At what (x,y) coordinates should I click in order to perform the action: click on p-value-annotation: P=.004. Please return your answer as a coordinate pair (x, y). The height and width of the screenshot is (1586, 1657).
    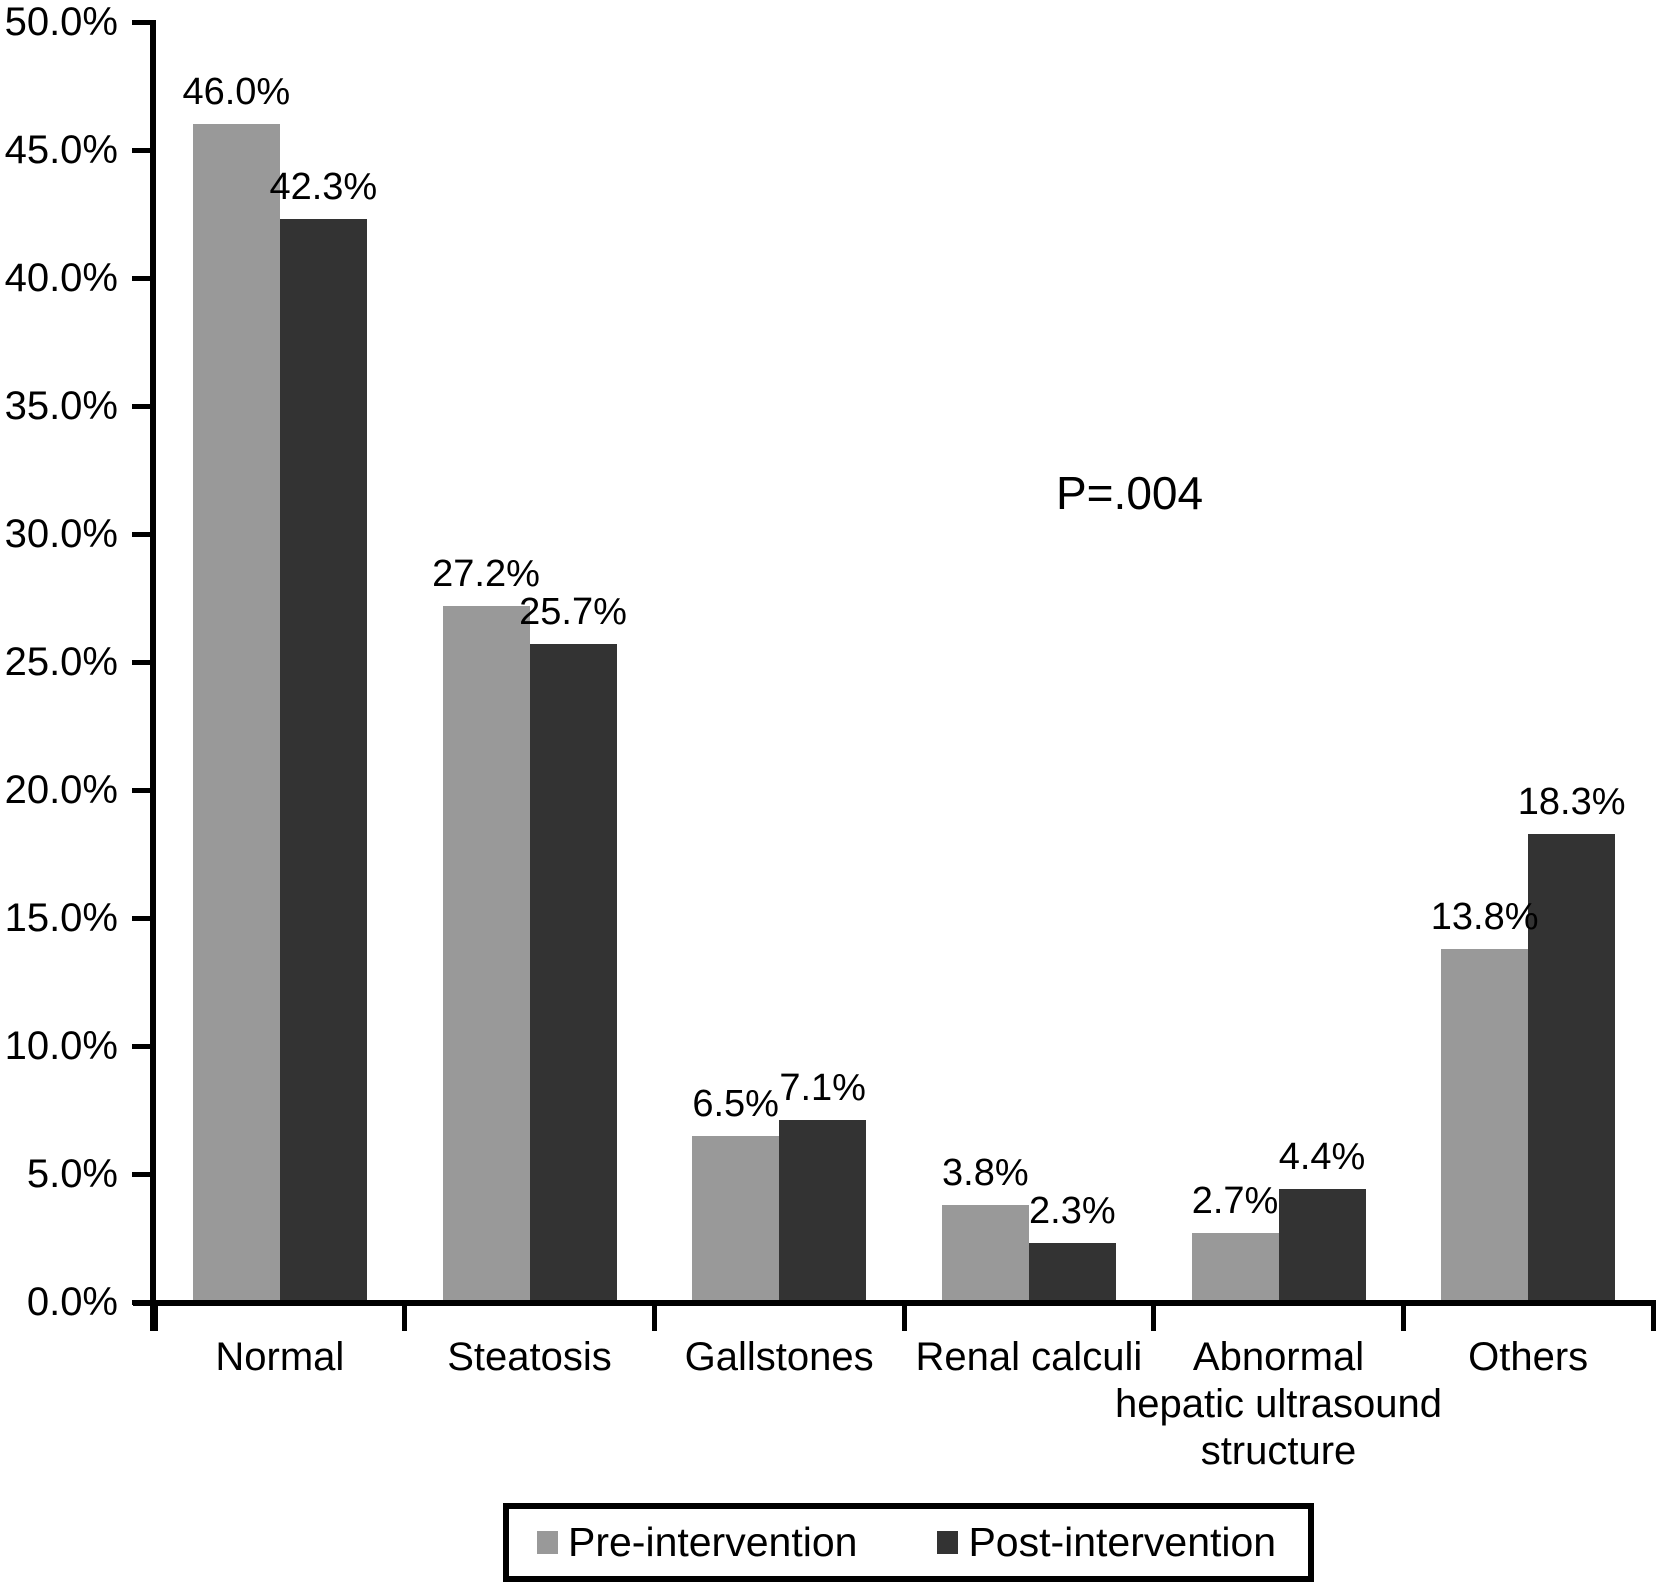
    Looking at the image, I should click on (1130, 493).